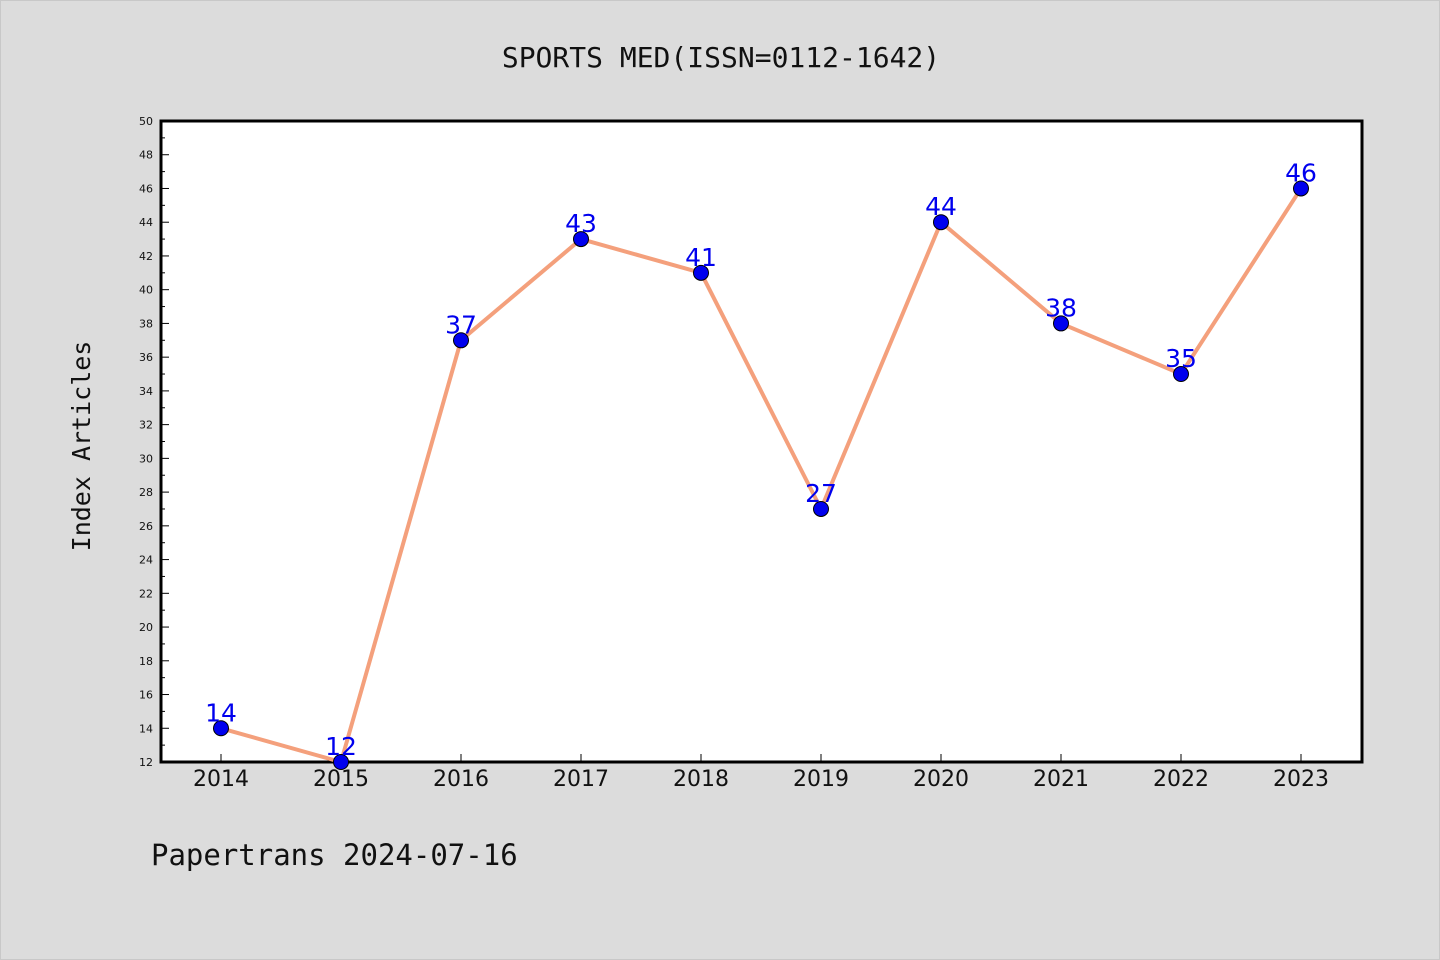 This screenshot has width=1440, height=960. I want to click on y-tick-label: 40, so click(146, 290).